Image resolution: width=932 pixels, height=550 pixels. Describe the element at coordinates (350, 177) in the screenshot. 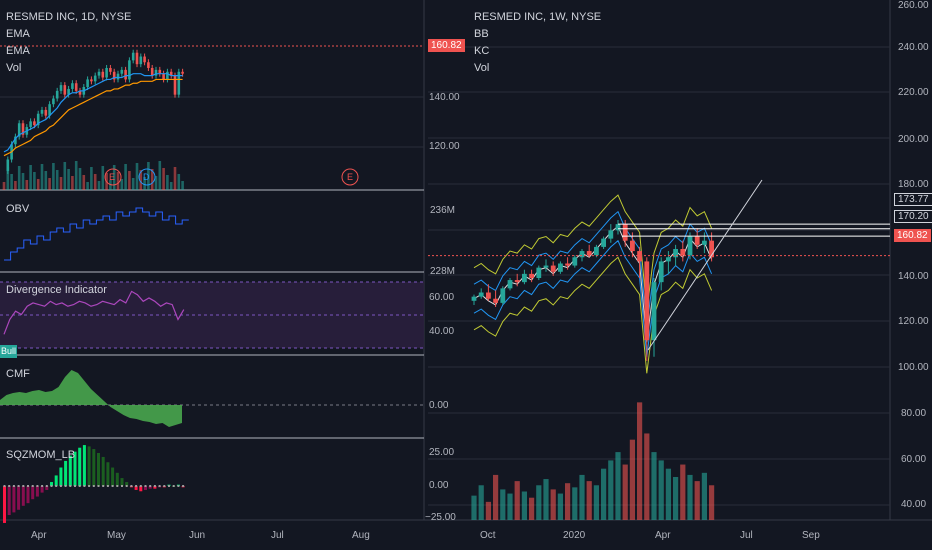

I see `event-marker-e2: E` at that location.